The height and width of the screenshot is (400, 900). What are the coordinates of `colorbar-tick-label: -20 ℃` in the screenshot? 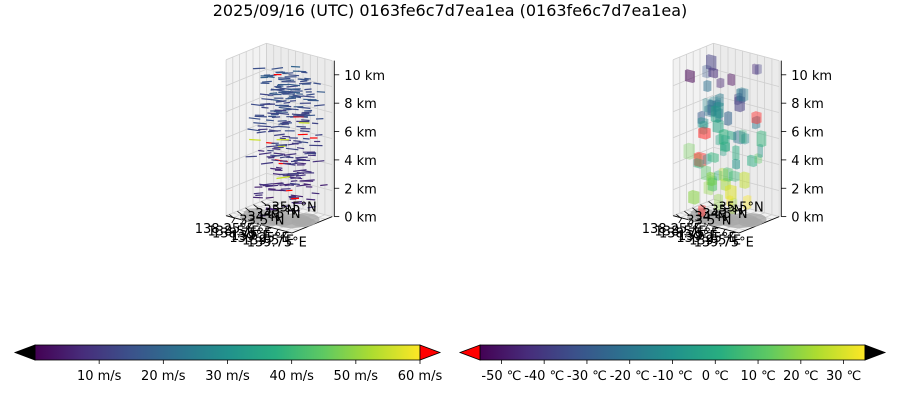 It's located at (630, 376).